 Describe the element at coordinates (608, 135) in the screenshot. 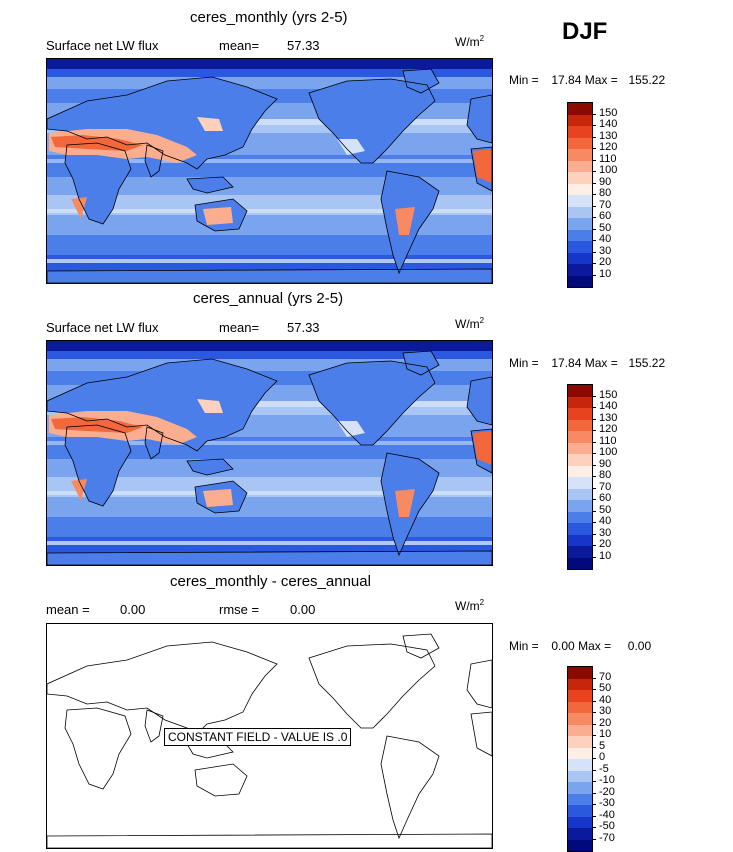

I see `colorbar-label: 130` at that location.